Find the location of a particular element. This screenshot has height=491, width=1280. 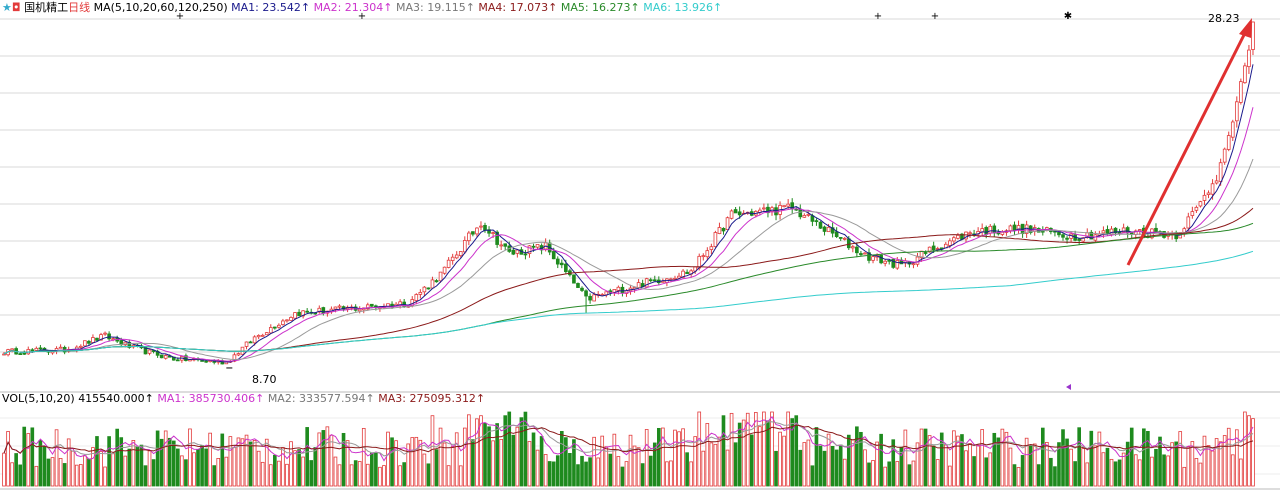

trend-arrow-line is located at coordinates (1188, 146).